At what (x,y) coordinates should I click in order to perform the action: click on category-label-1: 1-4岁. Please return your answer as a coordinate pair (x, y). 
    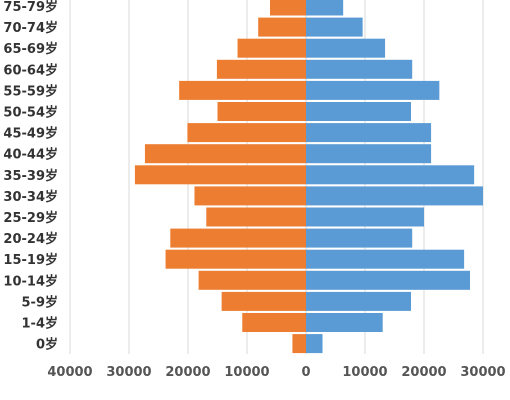
    Looking at the image, I should click on (40, 324).